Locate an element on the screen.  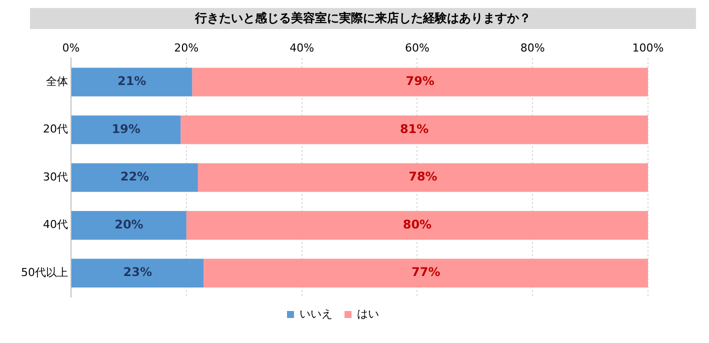
data-label: 79% is located at coordinates (420, 81).